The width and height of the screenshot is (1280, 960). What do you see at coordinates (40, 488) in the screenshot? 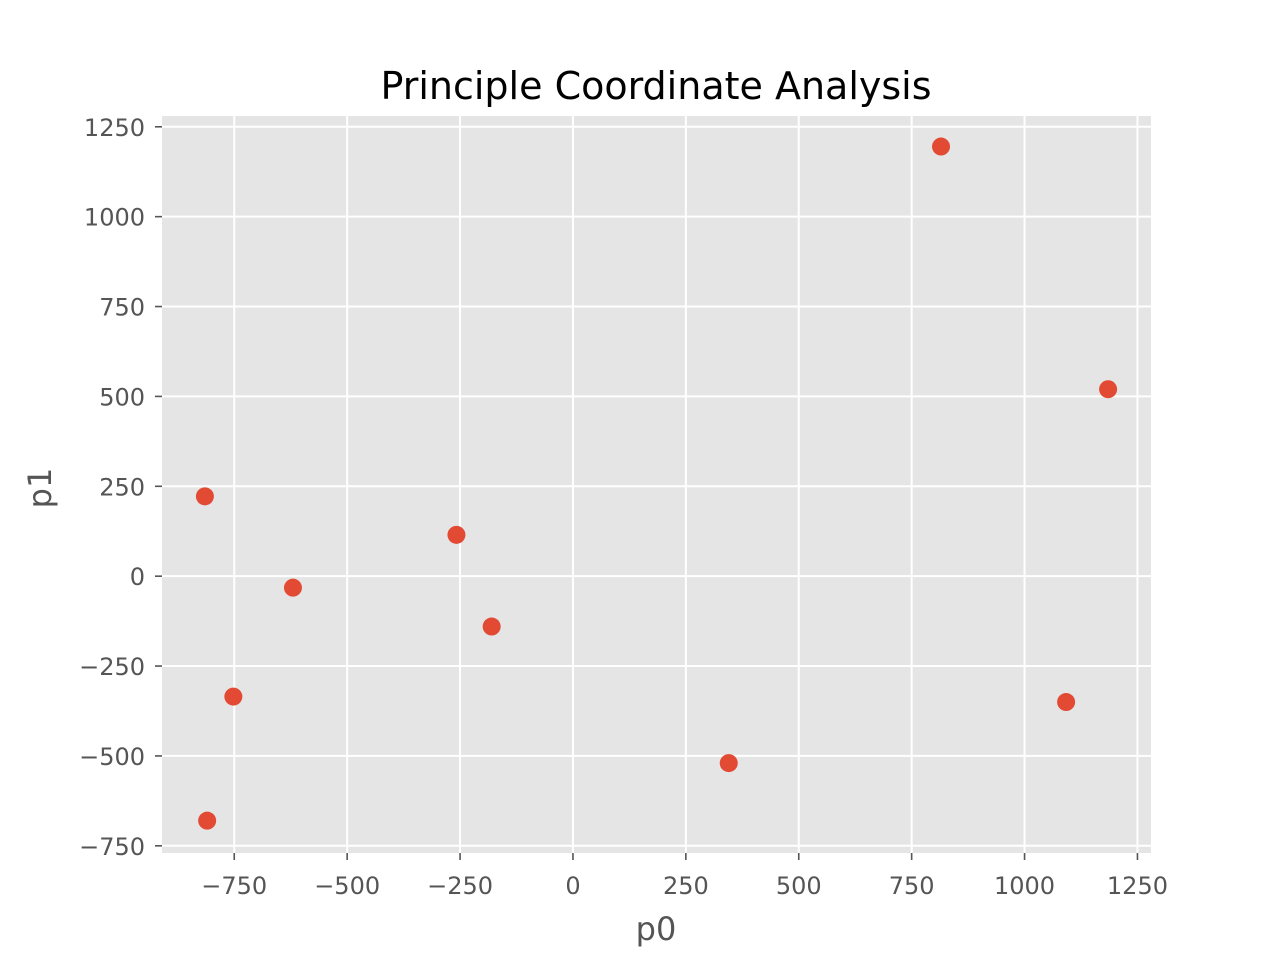
I see `y-axis-label: p1` at bounding box center [40, 488].